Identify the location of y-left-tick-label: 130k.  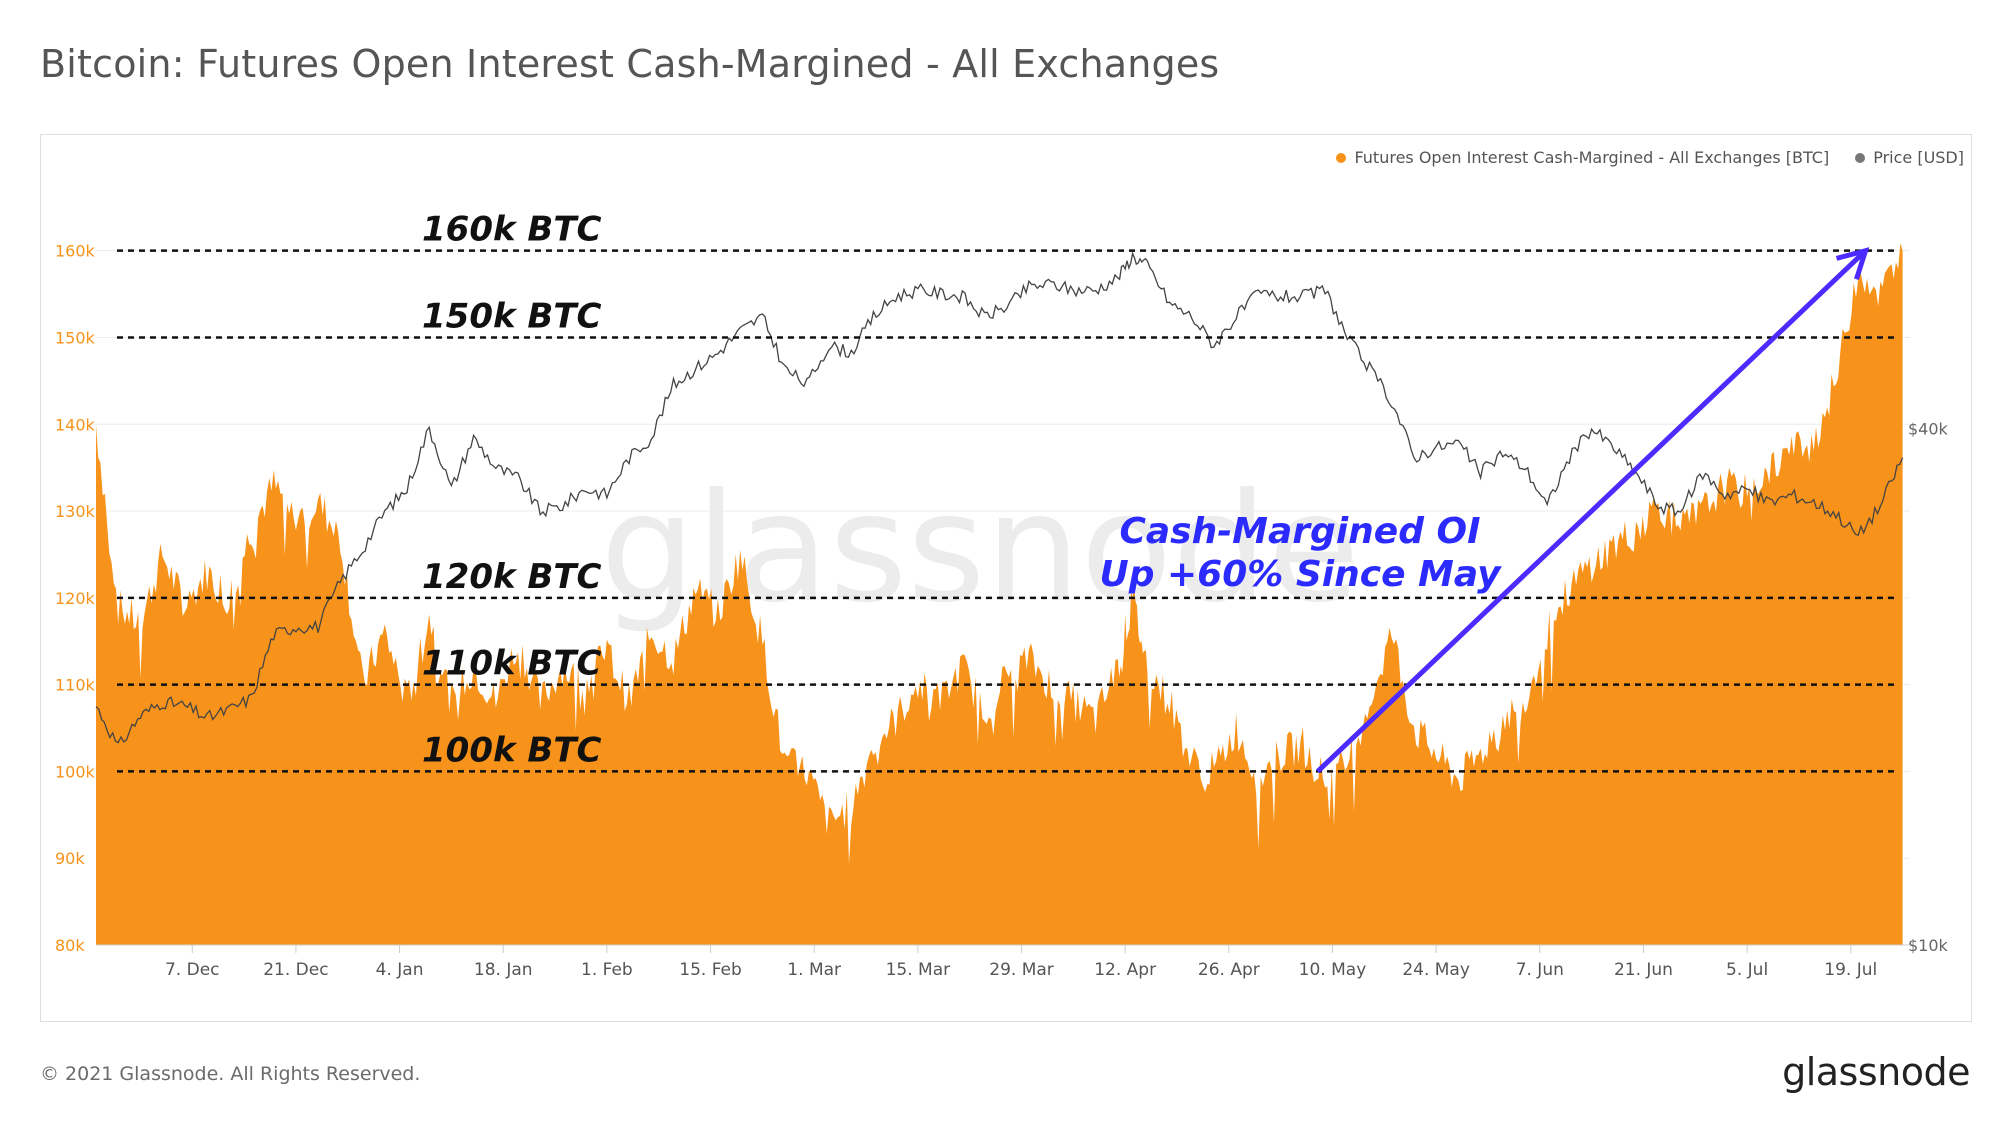
(75, 511).